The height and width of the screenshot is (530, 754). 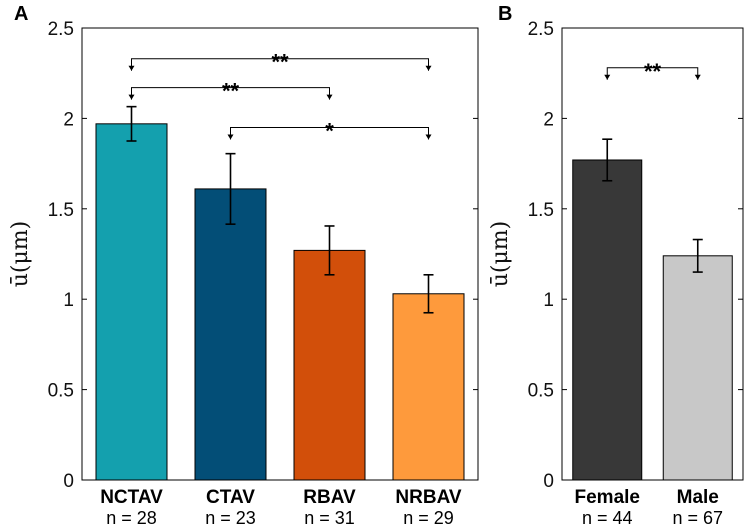 I want to click on bar-nrbav, so click(x=428, y=387).